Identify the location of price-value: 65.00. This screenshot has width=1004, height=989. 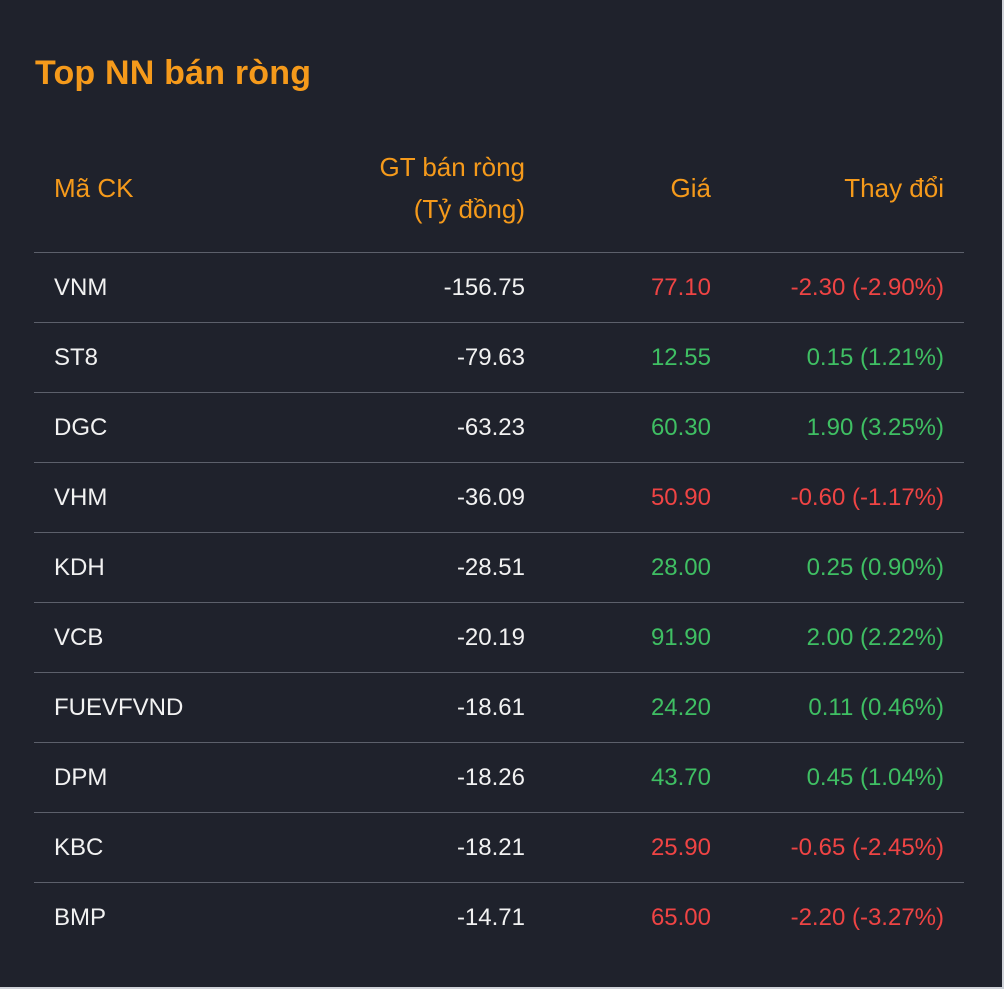
(680, 917).